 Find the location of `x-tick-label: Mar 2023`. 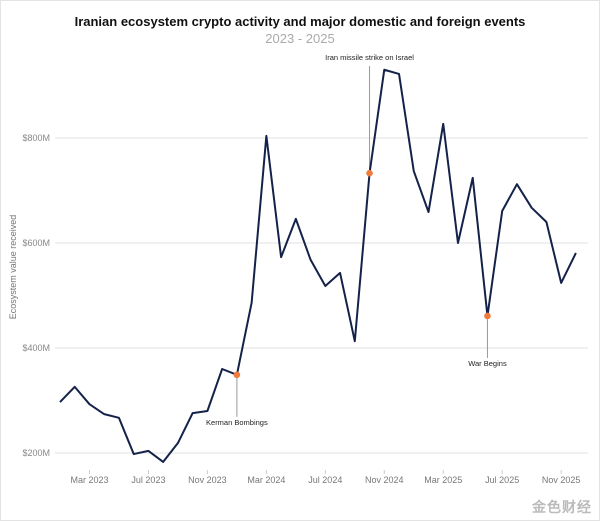

x-tick-label: Mar 2023 is located at coordinates (89, 480).